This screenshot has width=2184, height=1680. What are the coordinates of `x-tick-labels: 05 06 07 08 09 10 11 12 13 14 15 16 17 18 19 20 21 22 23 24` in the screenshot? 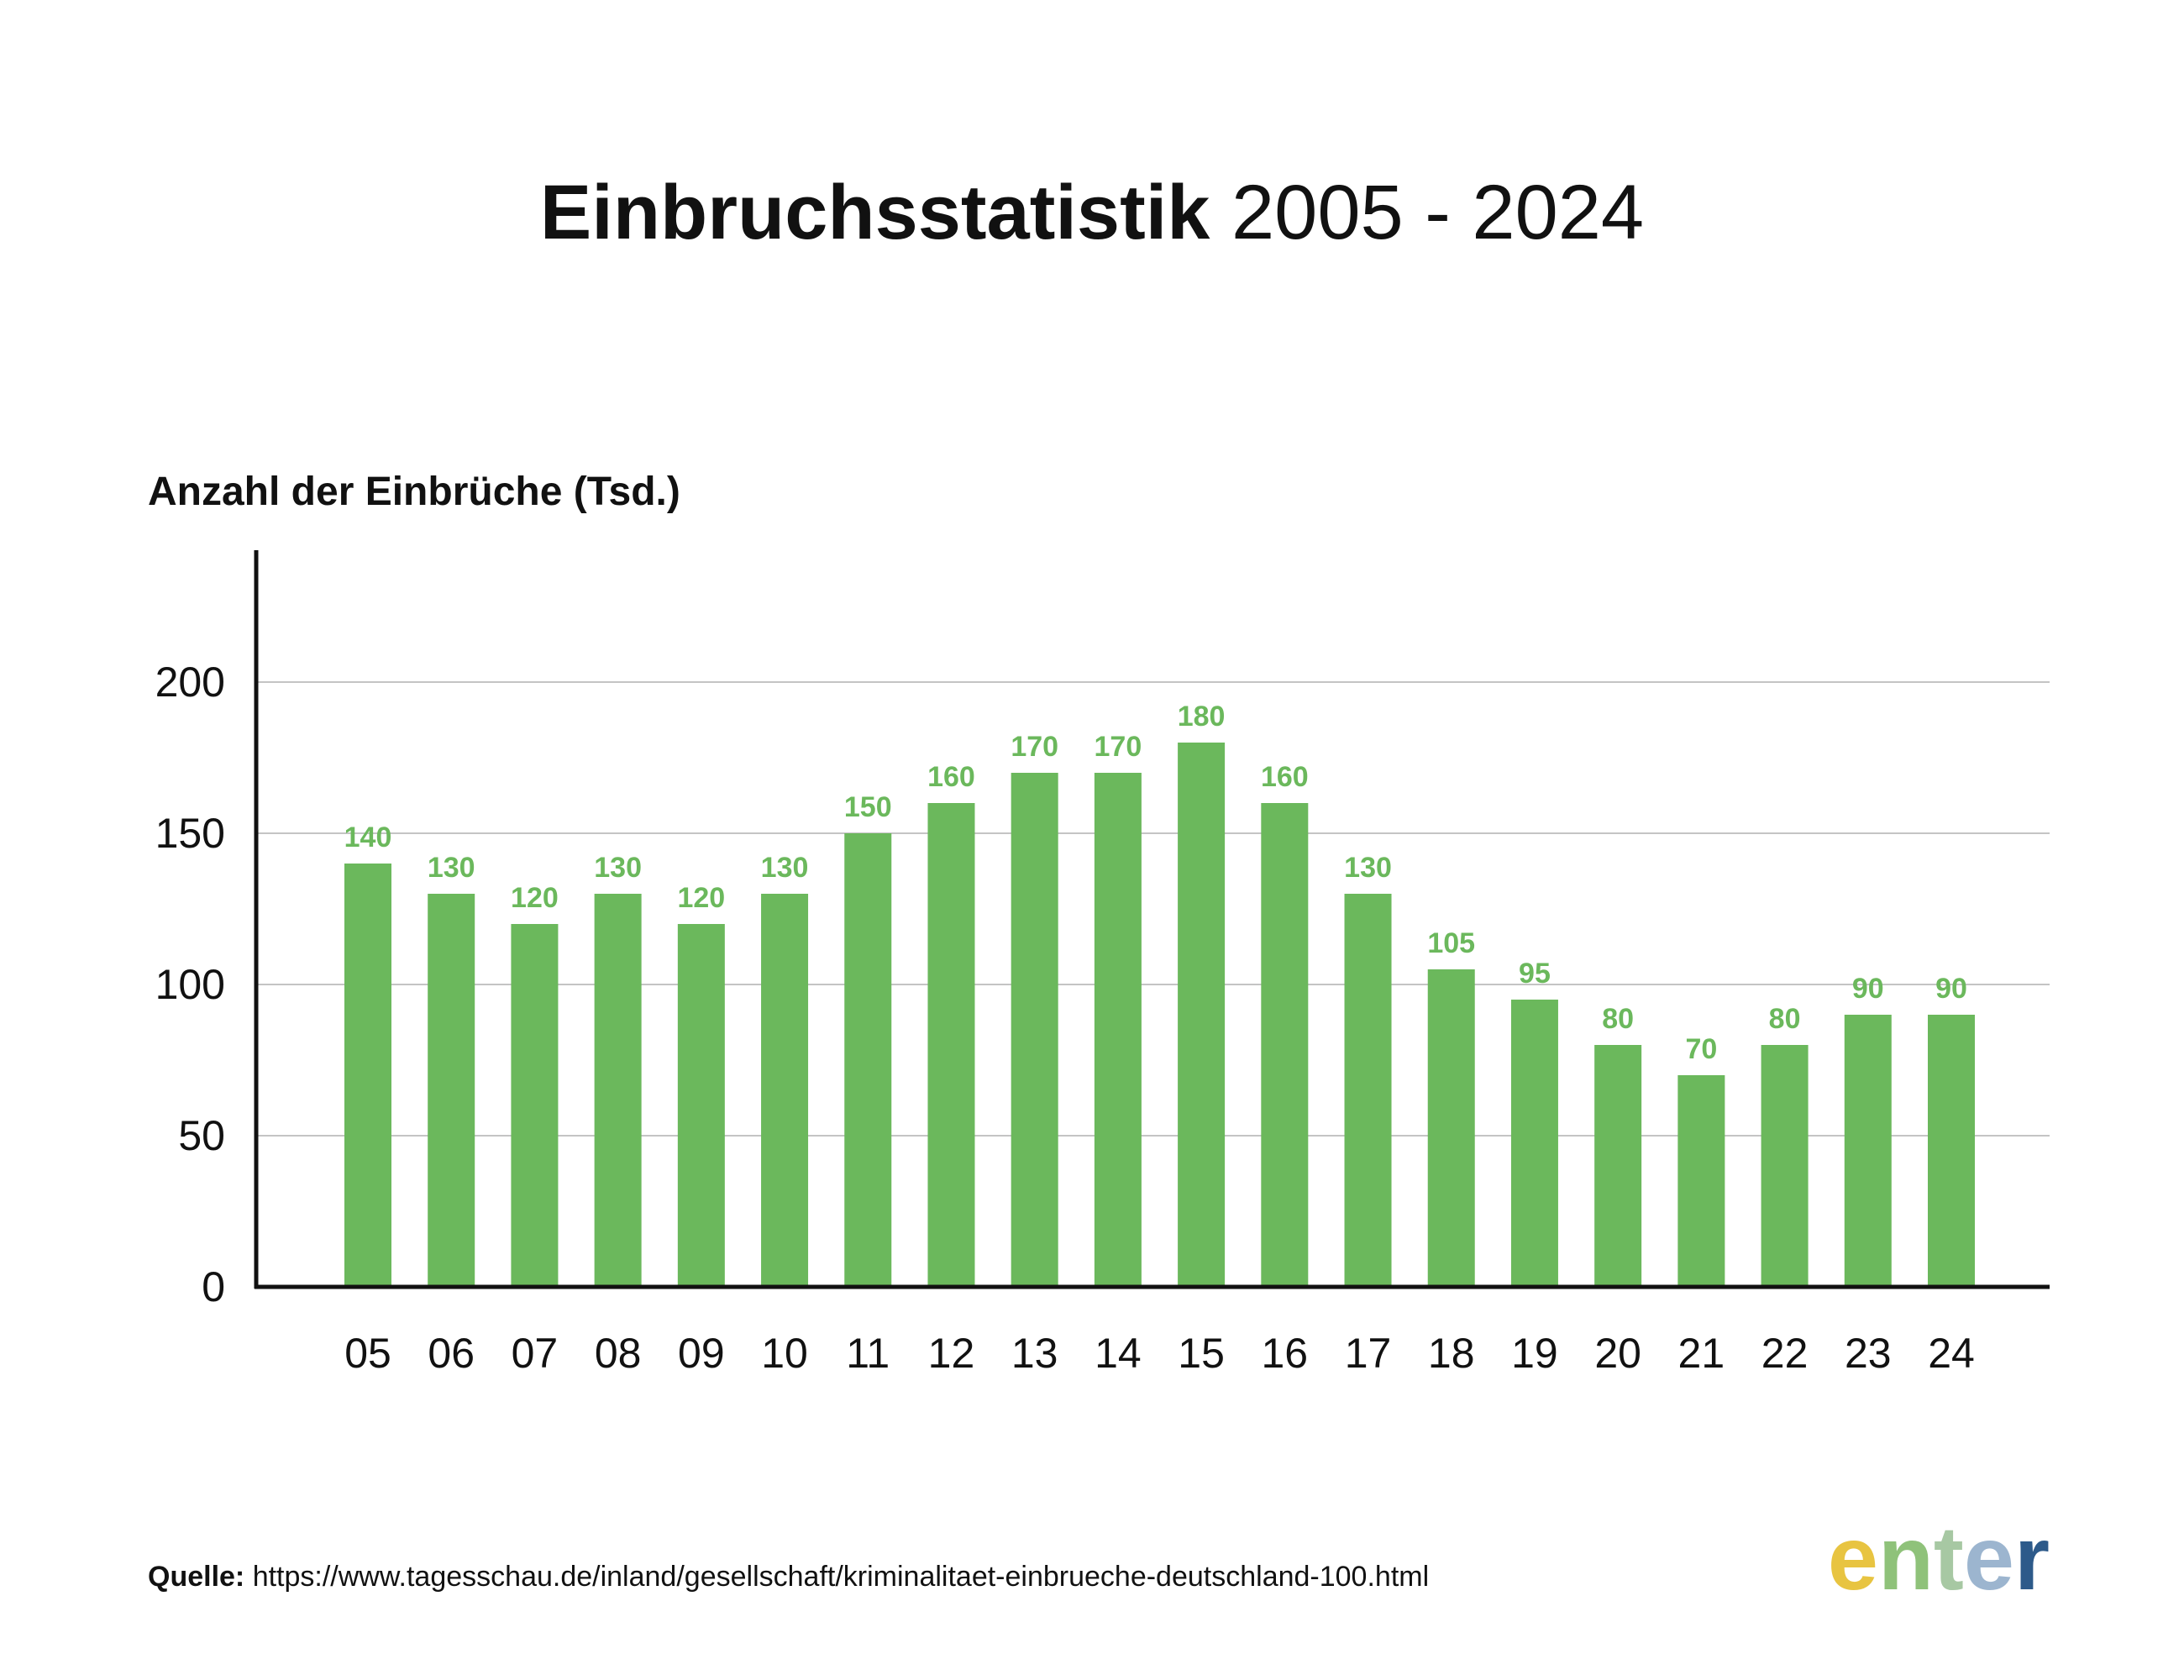 It's located at (1159, 1353).